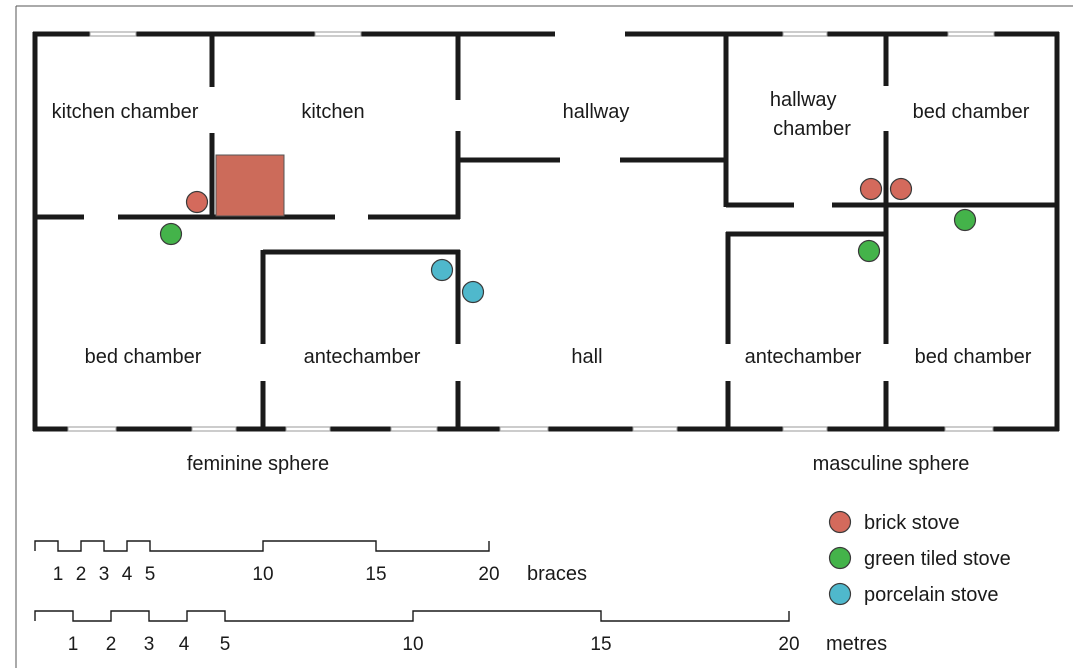 This screenshot has height=668, width=1073. Describe the element at coordinates (971, 112) in the screenshot. I see `room-bed-chamber-ne: bed chamber` at that location.